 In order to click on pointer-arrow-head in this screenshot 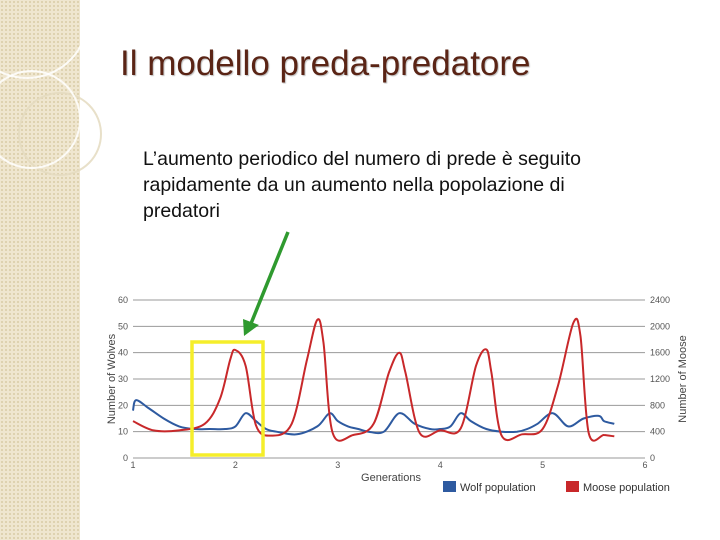, I will do `click(251, 327)`.